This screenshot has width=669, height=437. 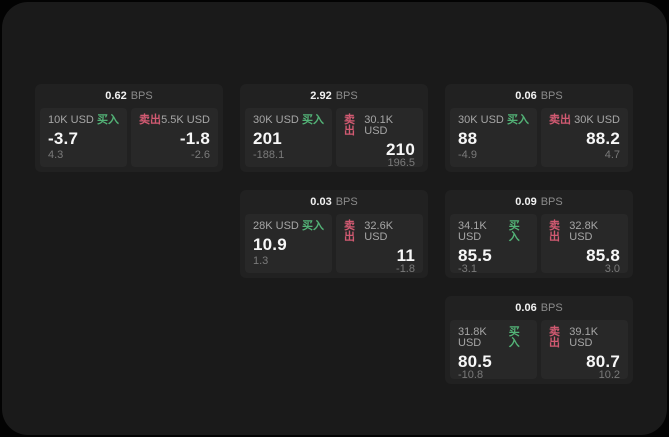 I want to click on bps-header: 0.03 BPS, so click(x=334, y=202).